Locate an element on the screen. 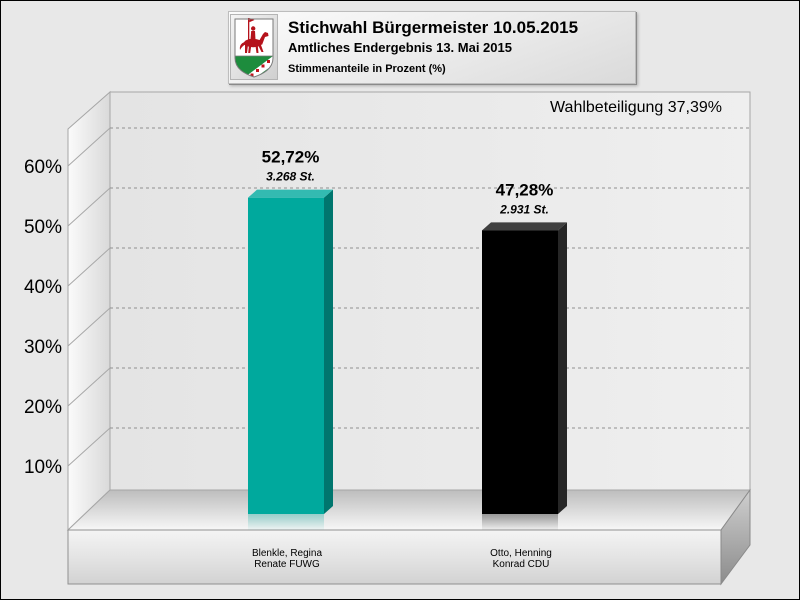  category-label-line: Otto, Henning is located at coordinates (521, 553).